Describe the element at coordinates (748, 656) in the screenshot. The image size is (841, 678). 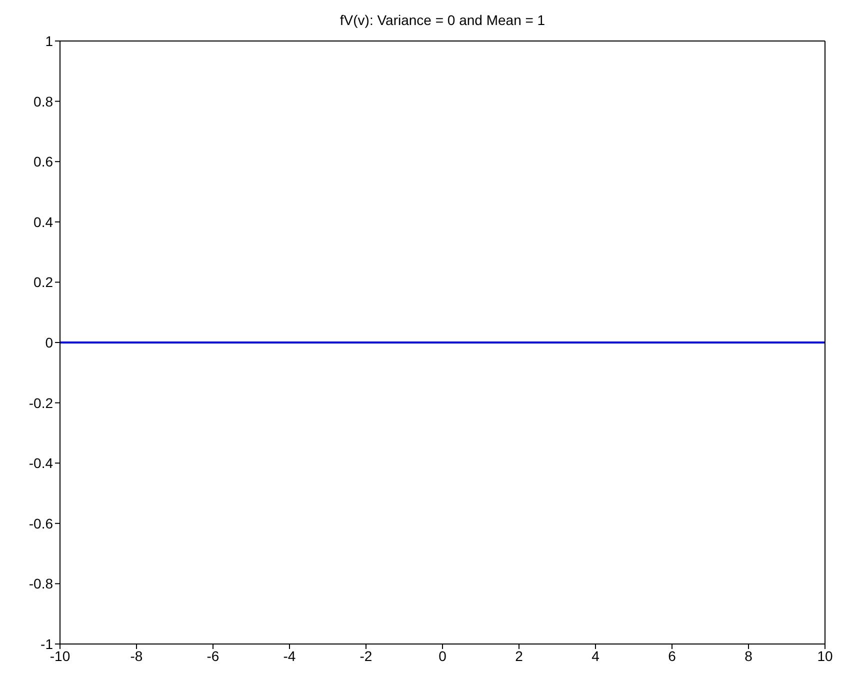
I see `x-tick-label: 8` at that location.